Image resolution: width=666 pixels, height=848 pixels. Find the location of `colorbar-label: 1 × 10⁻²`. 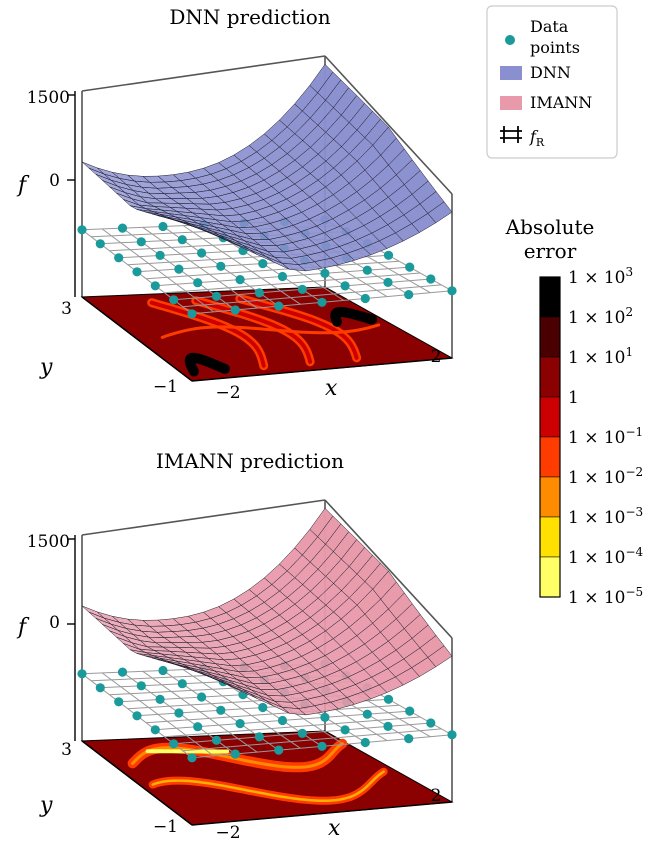

colorbar-label: 1 × 10⁻² is located at coordinates (605, 476).